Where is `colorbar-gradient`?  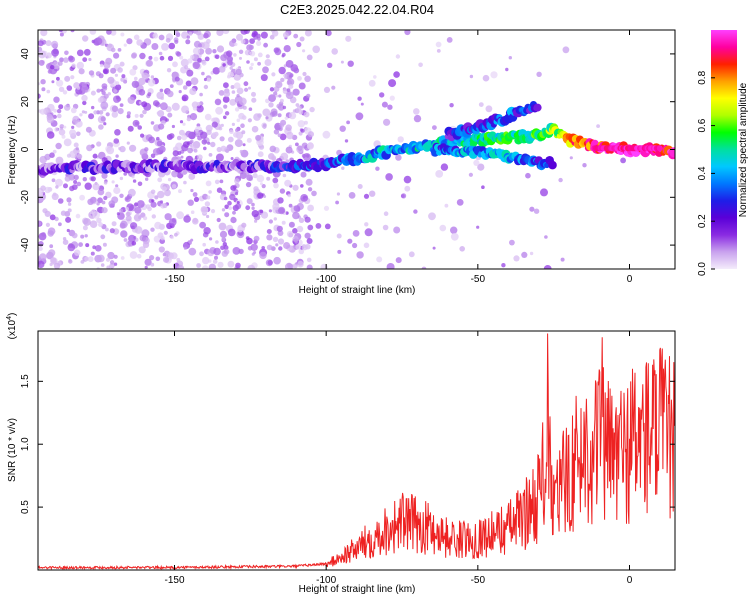
colorbar-gradient is located at coordinates (724, 149).